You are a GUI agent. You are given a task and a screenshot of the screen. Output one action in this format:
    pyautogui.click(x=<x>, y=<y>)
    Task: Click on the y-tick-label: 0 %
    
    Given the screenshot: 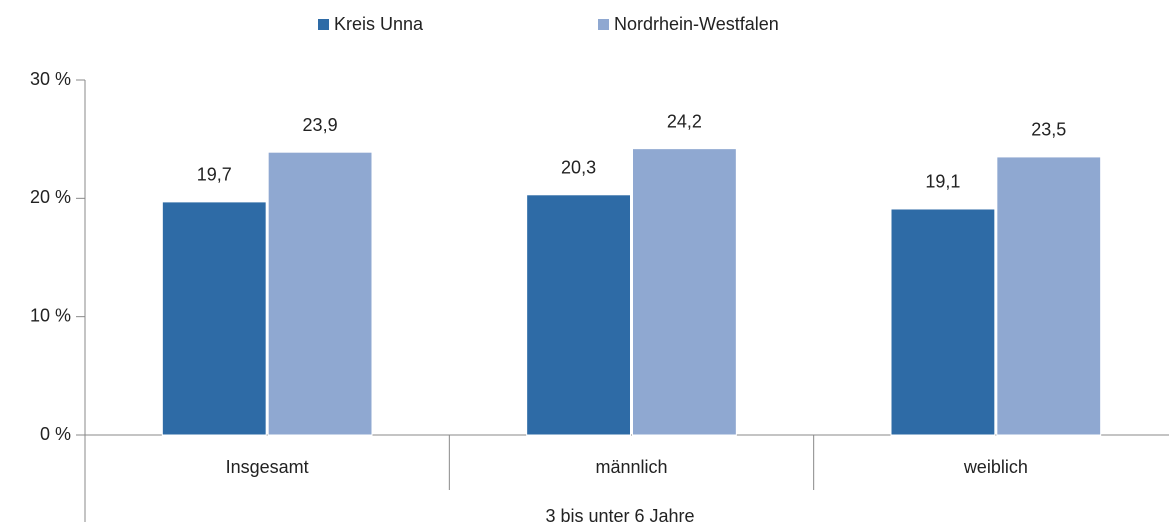 What is the action you would take?
    pyautogui.click(x=55, y=434)
    